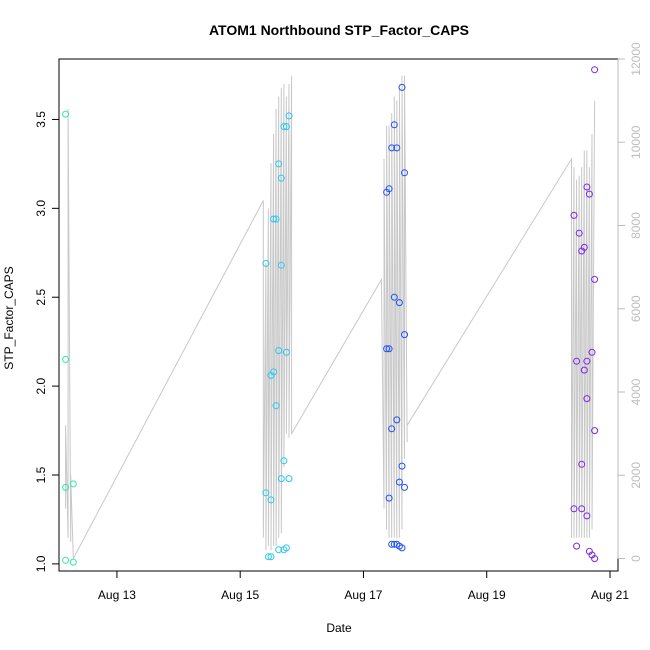  Describe the element at coordinates (636, 225) in the screenshot. I see `y2-tick-label: 8000` at that location.